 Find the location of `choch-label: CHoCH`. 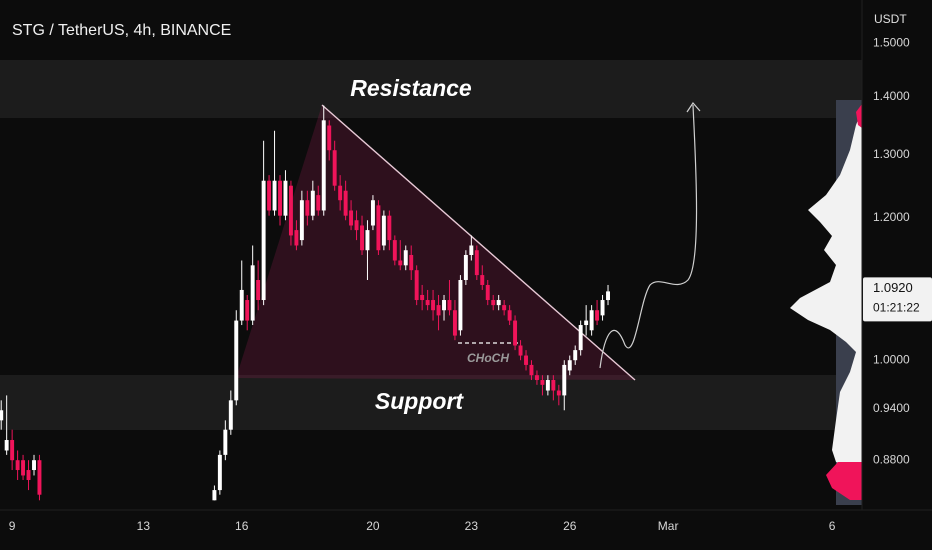

choch-label: CHoCH is located at coordinates (488, 358).